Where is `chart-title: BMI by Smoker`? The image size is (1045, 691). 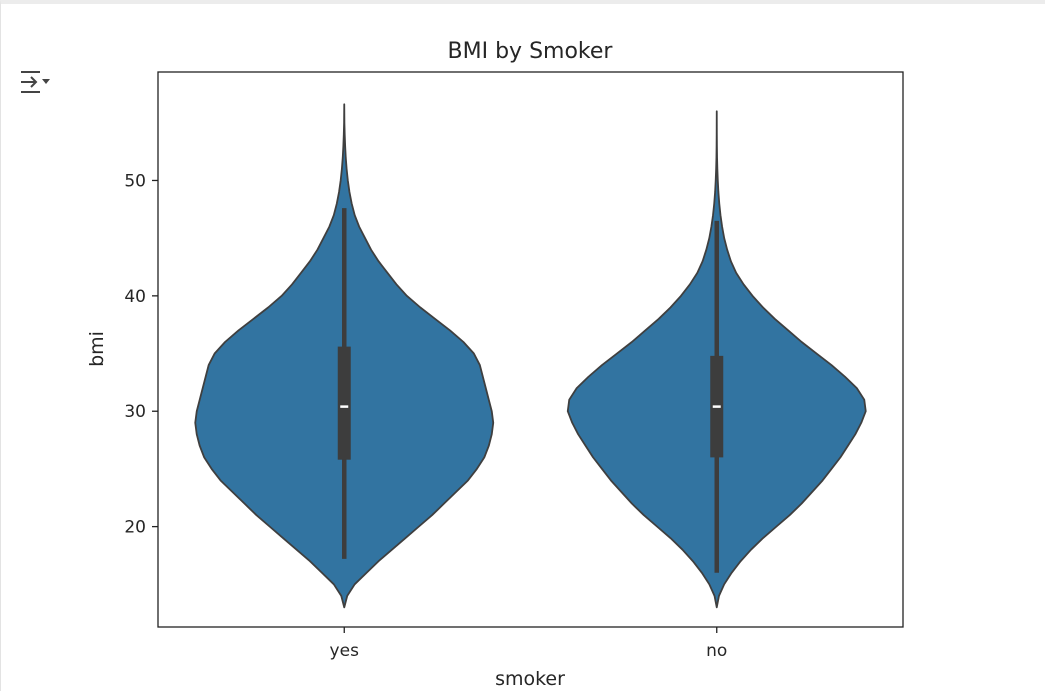 chart-title: BMI by Smoker is located at coordinates (531, 51).